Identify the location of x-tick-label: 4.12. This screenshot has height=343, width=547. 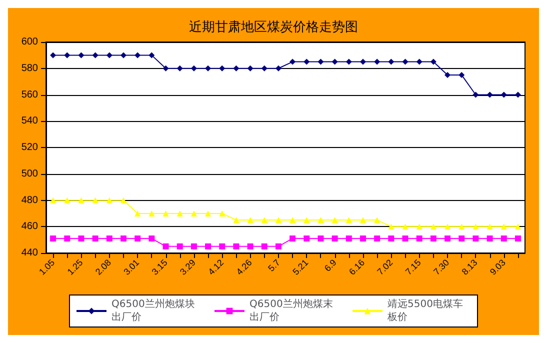
(216, 267).